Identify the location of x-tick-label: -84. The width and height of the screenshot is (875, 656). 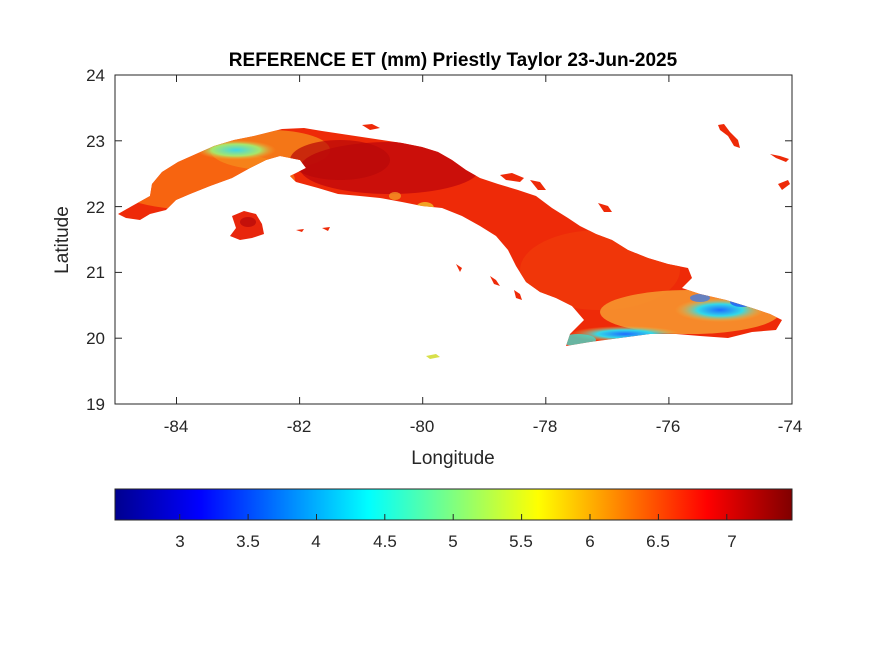
(176, 426).